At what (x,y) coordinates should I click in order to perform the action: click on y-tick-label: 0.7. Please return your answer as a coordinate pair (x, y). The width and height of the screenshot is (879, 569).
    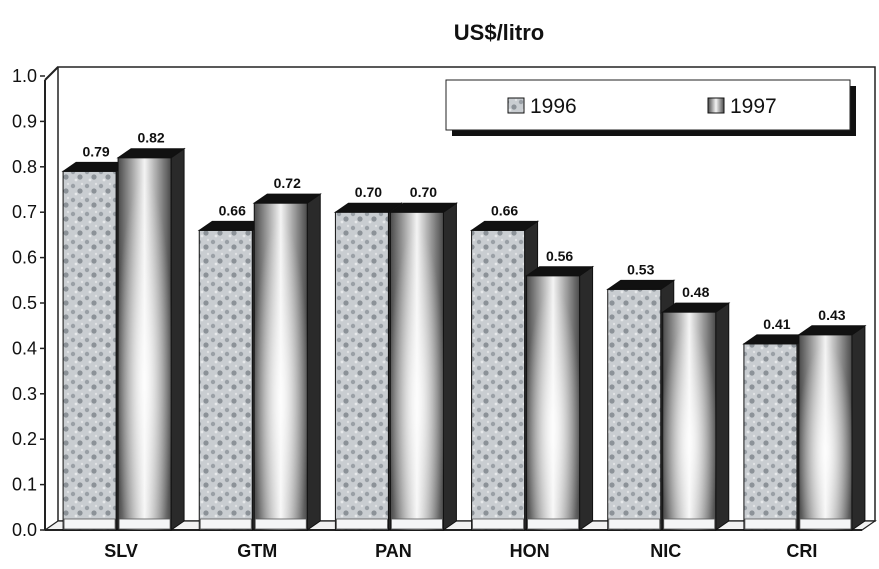
    Looking at the image, I should click on (24, 212).